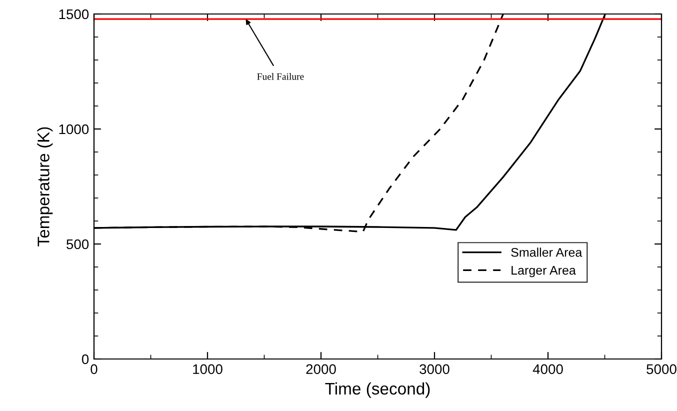  Describe the element at coordinates (547, 369) in the screenshot. I see `x-tick-label: 4000` at that location.